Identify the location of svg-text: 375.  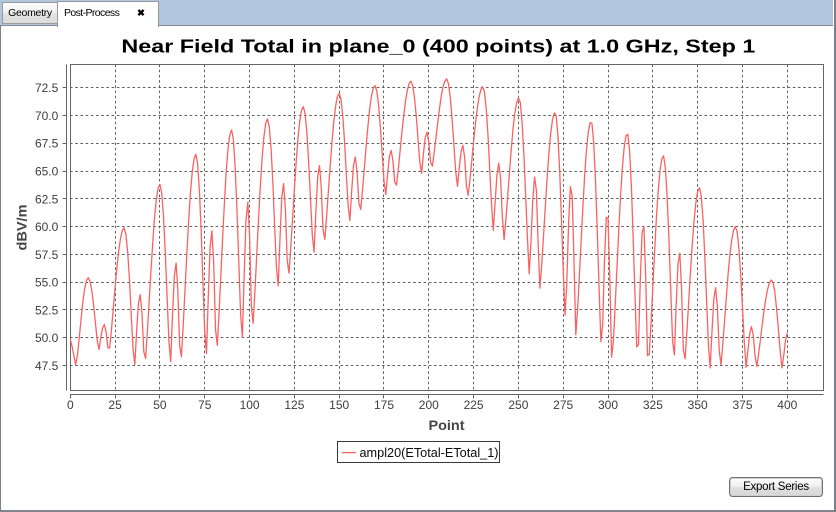
(742, 405).